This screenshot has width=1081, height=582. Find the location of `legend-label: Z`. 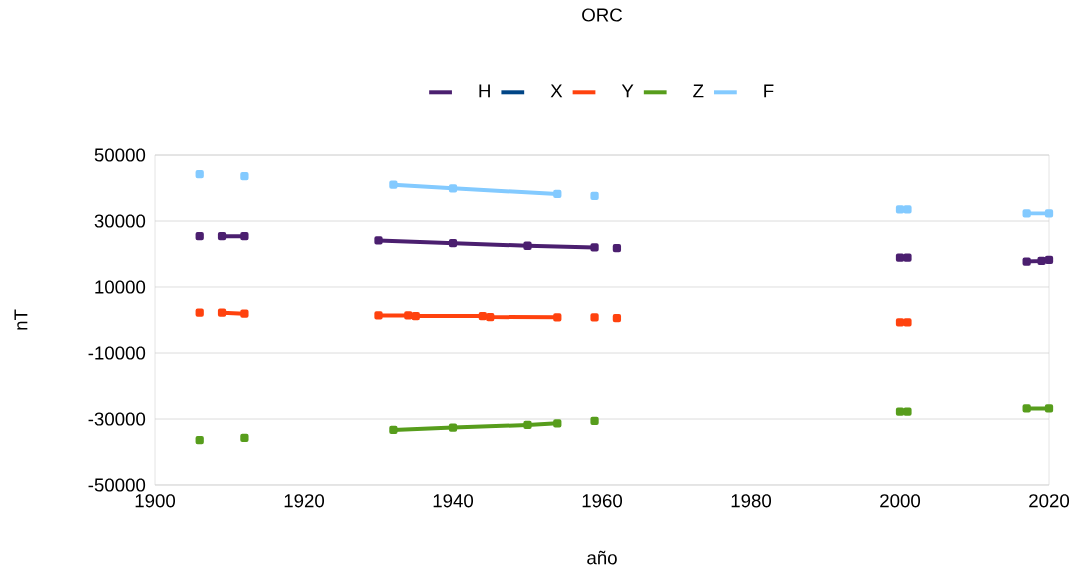

legend-label: Z is located at coordinates (698, 91).